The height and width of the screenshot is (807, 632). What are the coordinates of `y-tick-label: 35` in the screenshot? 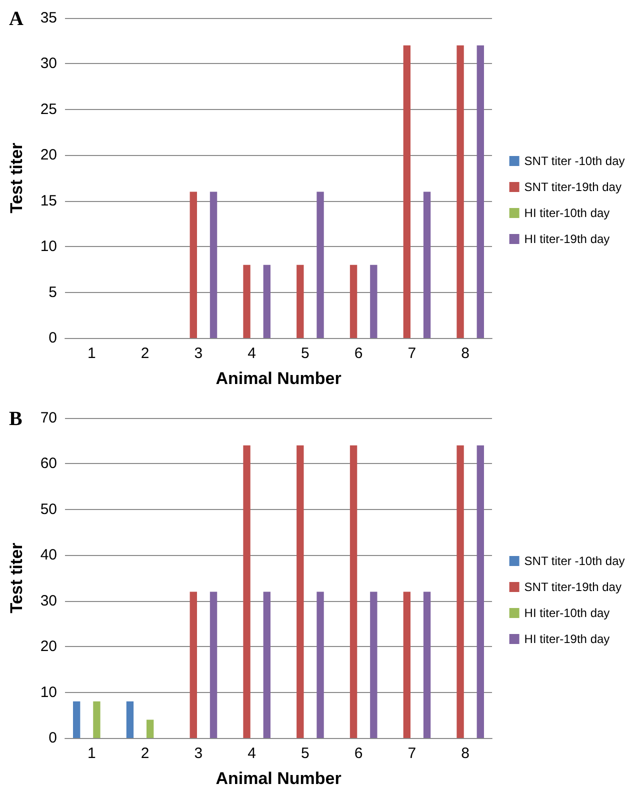 It's located at (48, 18).